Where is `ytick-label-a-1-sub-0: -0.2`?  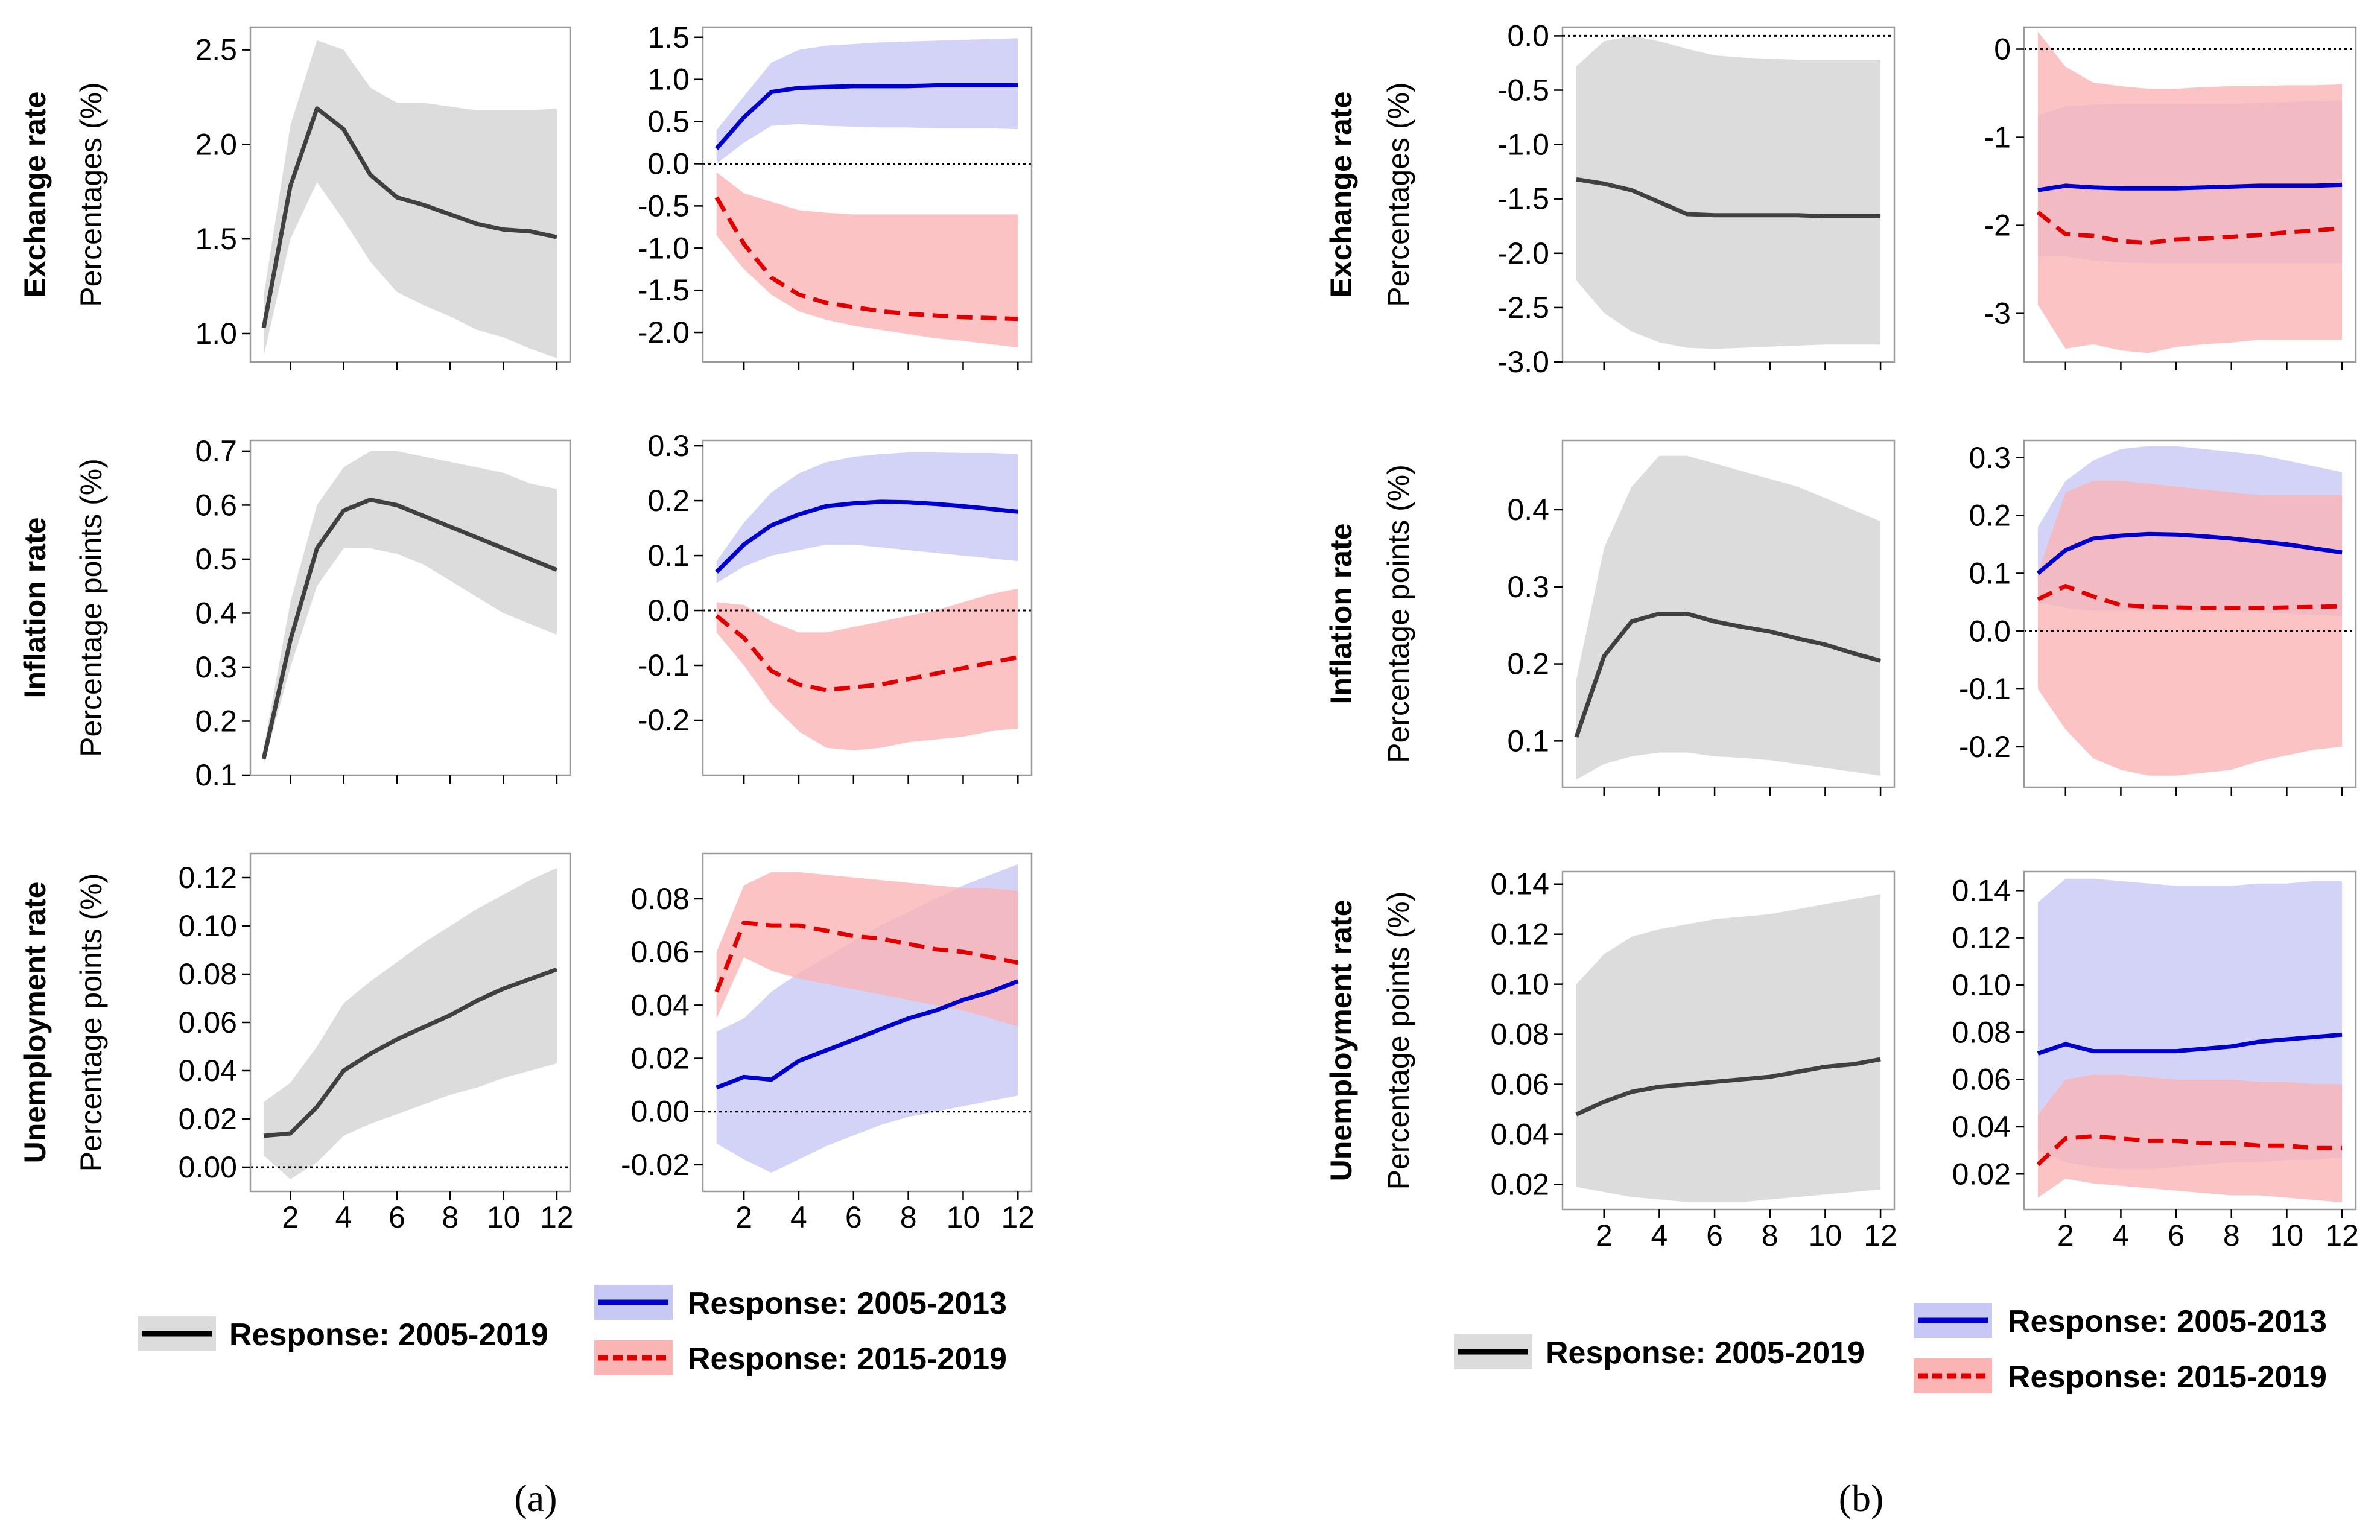
ytick-label-a-1-sub-0: -0.2 is located at coordinates (664, 720).